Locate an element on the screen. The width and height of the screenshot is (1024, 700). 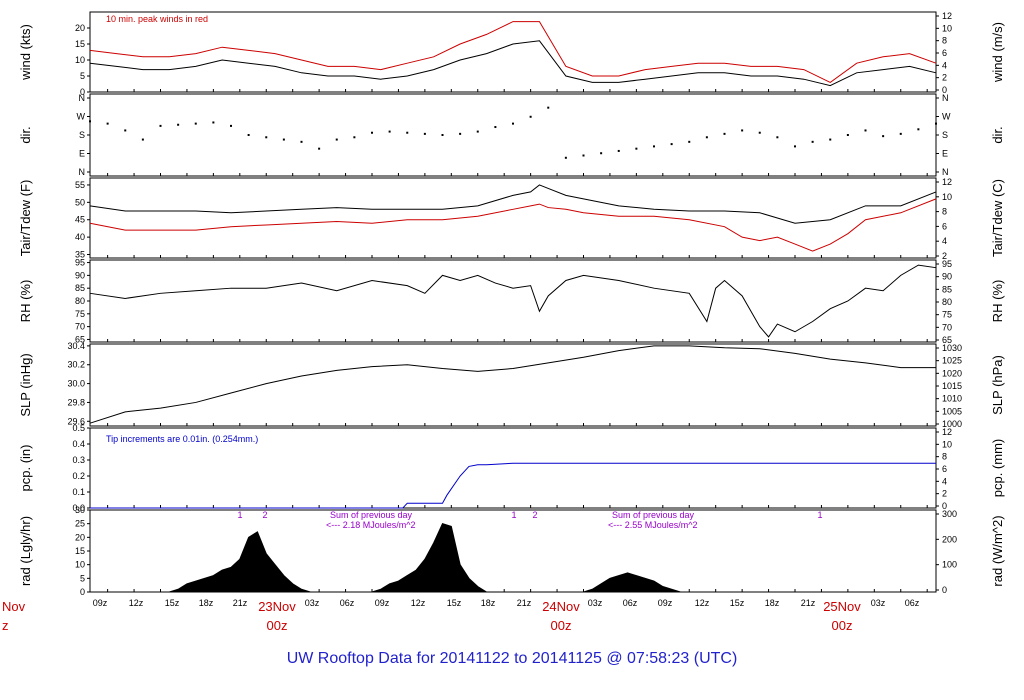
ytick-label-right-temperature: 6 is located at coordinates (944, 226).